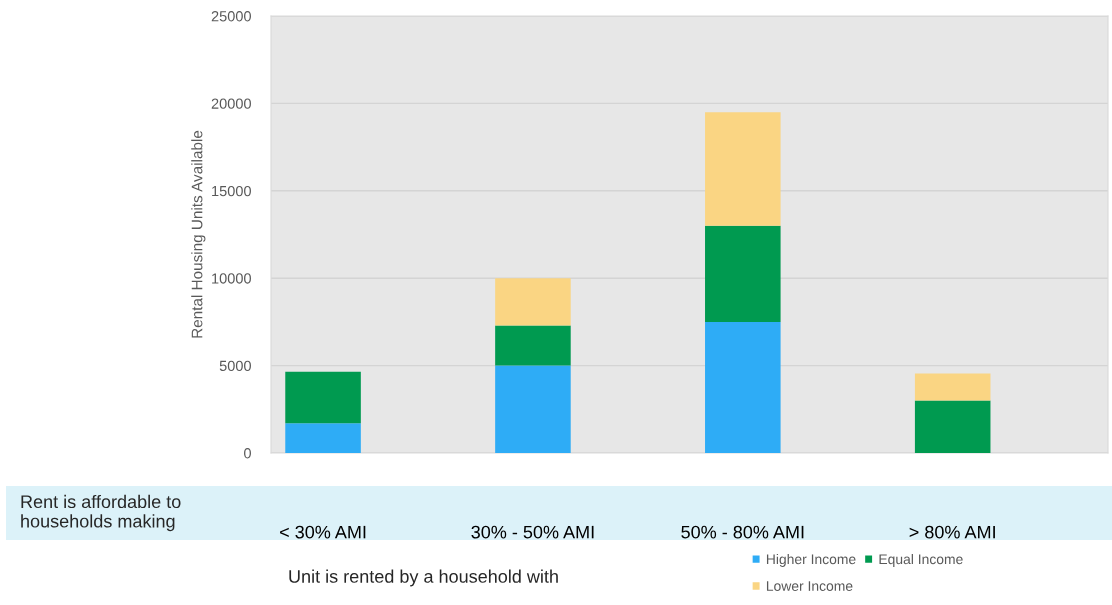  What do you see at coordinates (809, 586) in the screenshot?
I see `legend-label: Lower Income` at bounding box center [809, 586].